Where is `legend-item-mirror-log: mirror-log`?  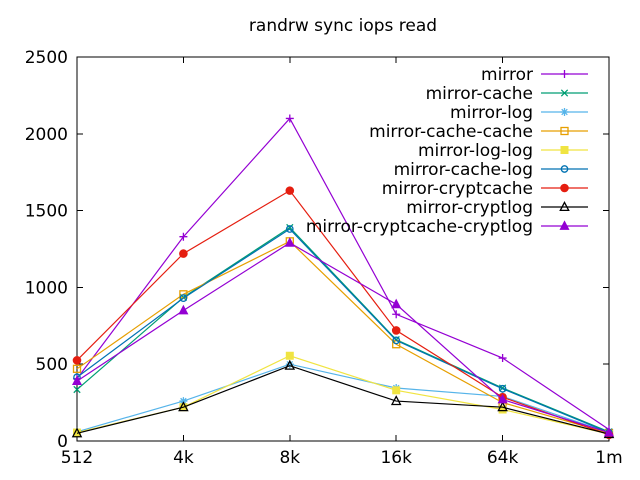 legend-item-mirror-log: mirror-log is located at coordinates (519, 113).